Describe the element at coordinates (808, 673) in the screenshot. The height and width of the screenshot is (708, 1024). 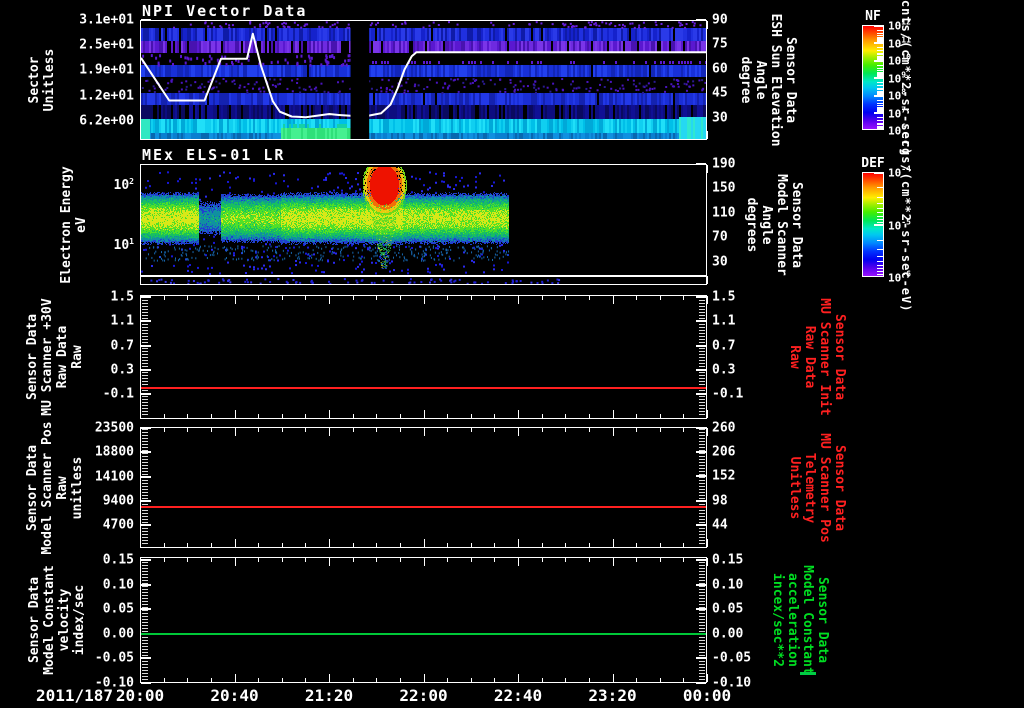
I see `stray-green-mark` at that location.